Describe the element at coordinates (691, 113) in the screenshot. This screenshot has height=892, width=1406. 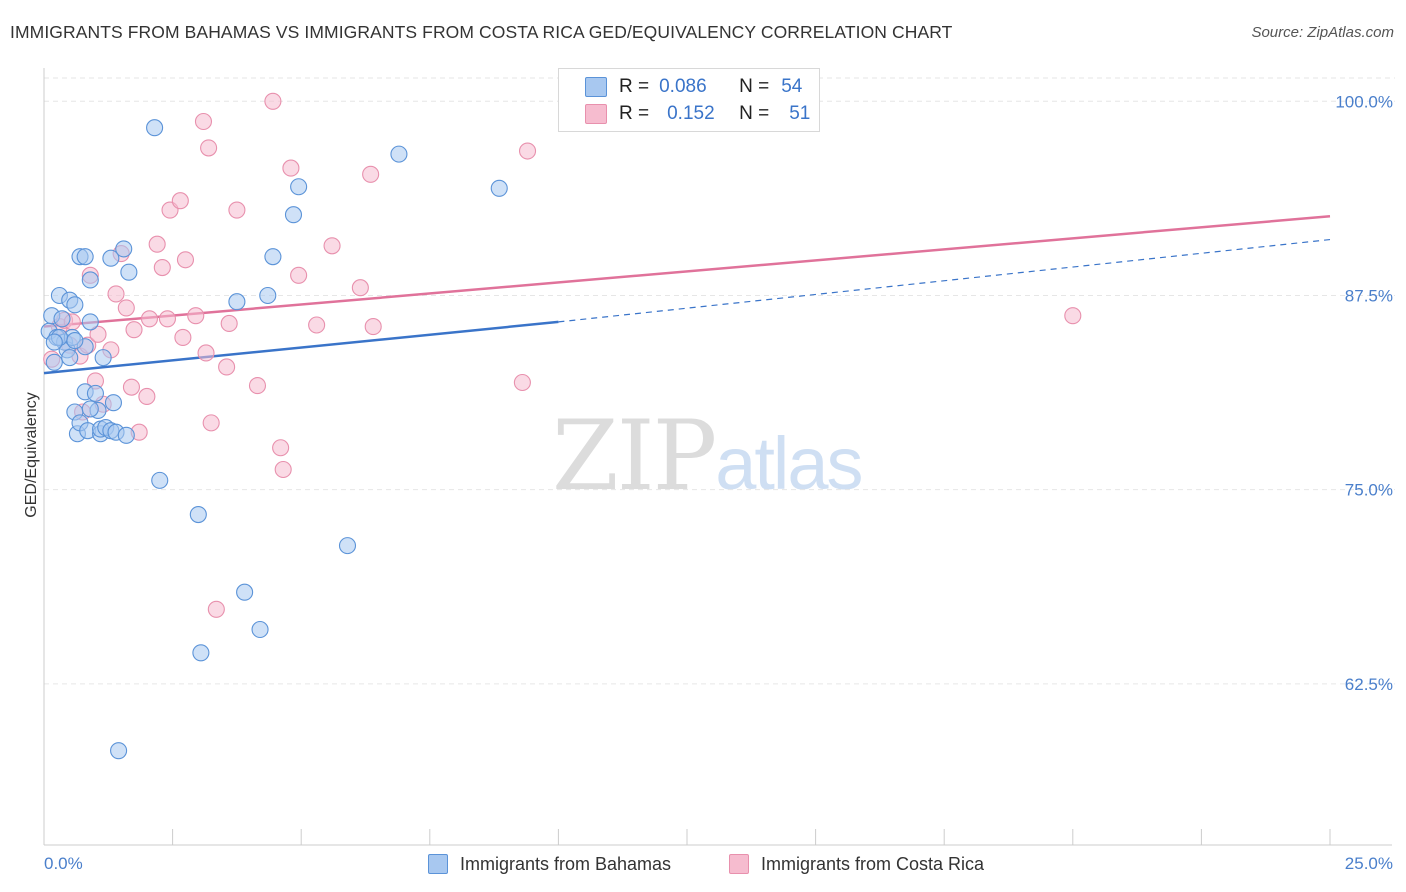
I see `r-value: 0.152` at that location.